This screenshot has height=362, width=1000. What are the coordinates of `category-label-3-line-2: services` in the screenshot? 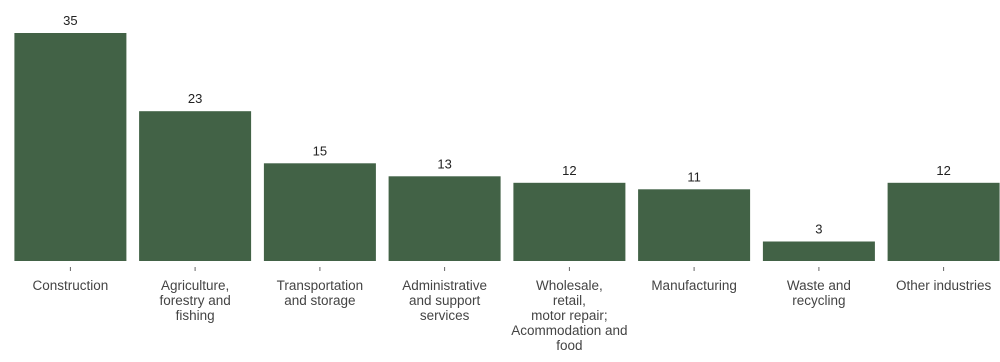 It's located at (445, 315).